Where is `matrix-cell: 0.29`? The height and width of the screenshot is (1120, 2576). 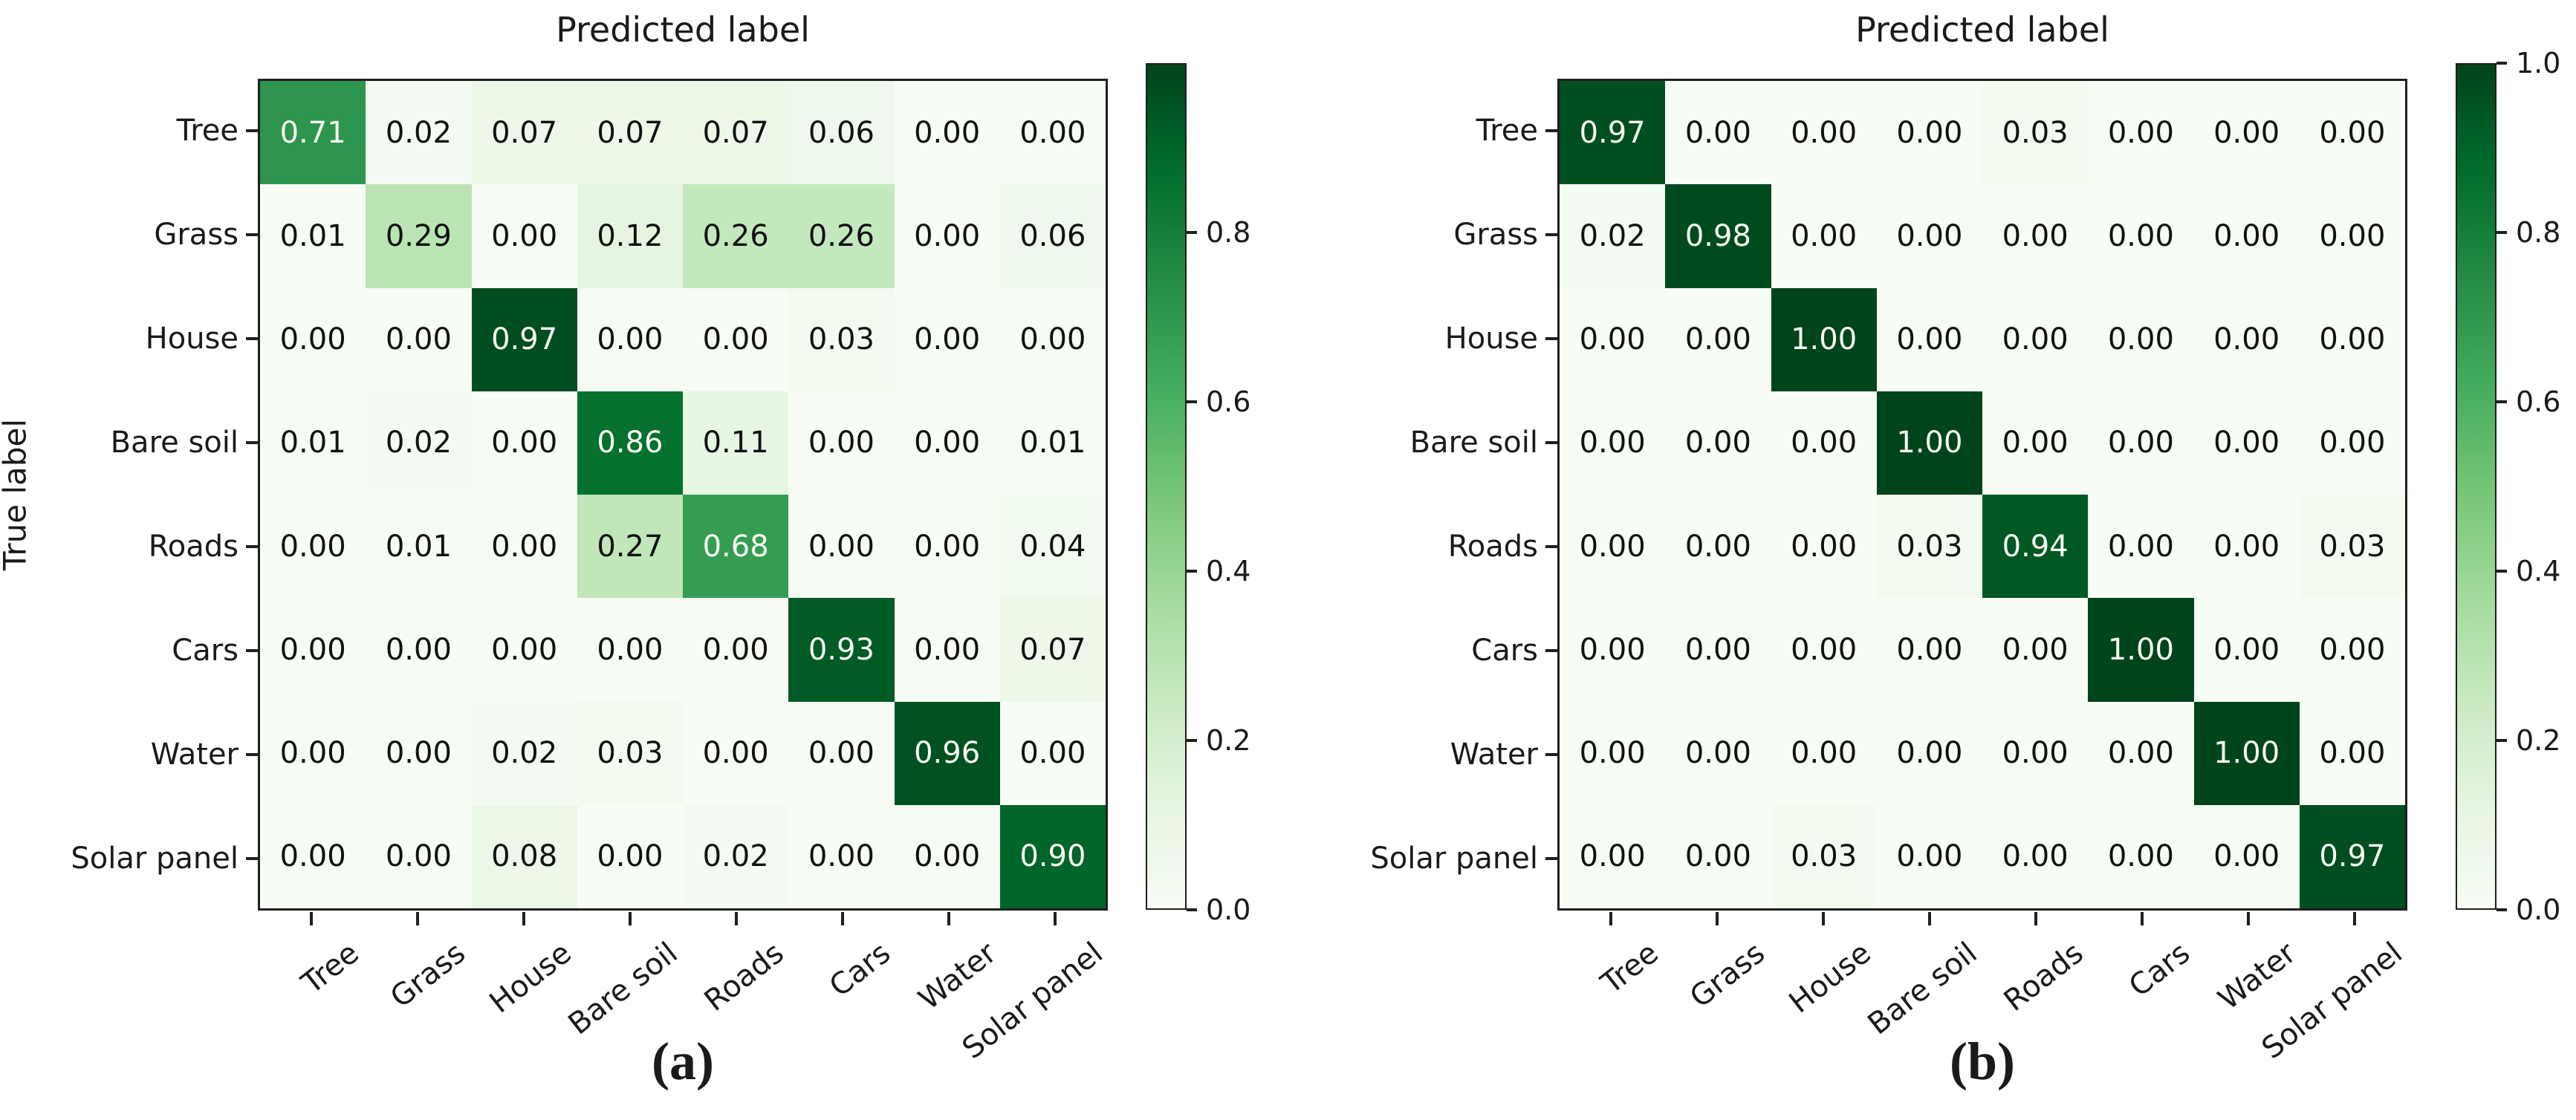 matrix-cell: 0.29 is located at coordinates (419, 236).